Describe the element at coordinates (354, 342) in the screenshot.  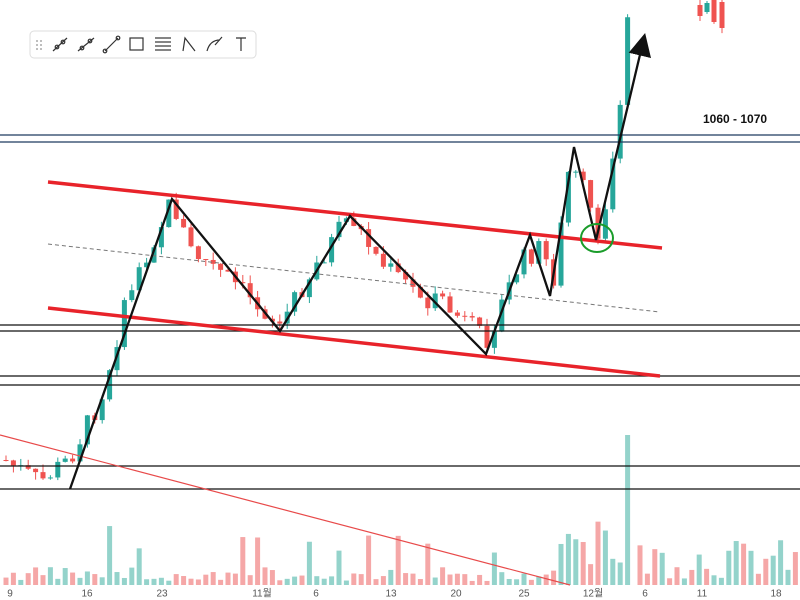
I see `channel-bottom` at that location.